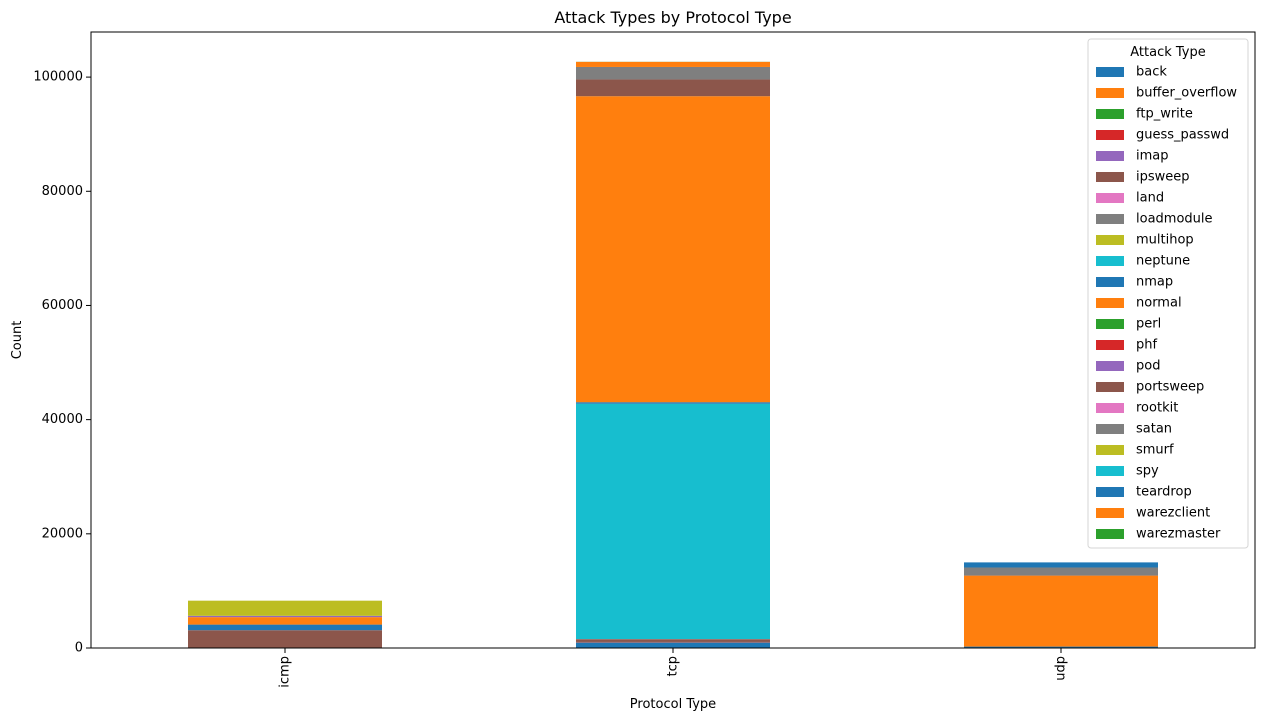 This screenshot has height=721, width=1264. What do you see at coordinates (673, 704) in the screenshot?
I see `x-axis-title: Protocol Type` at bounding box center [673, 704].